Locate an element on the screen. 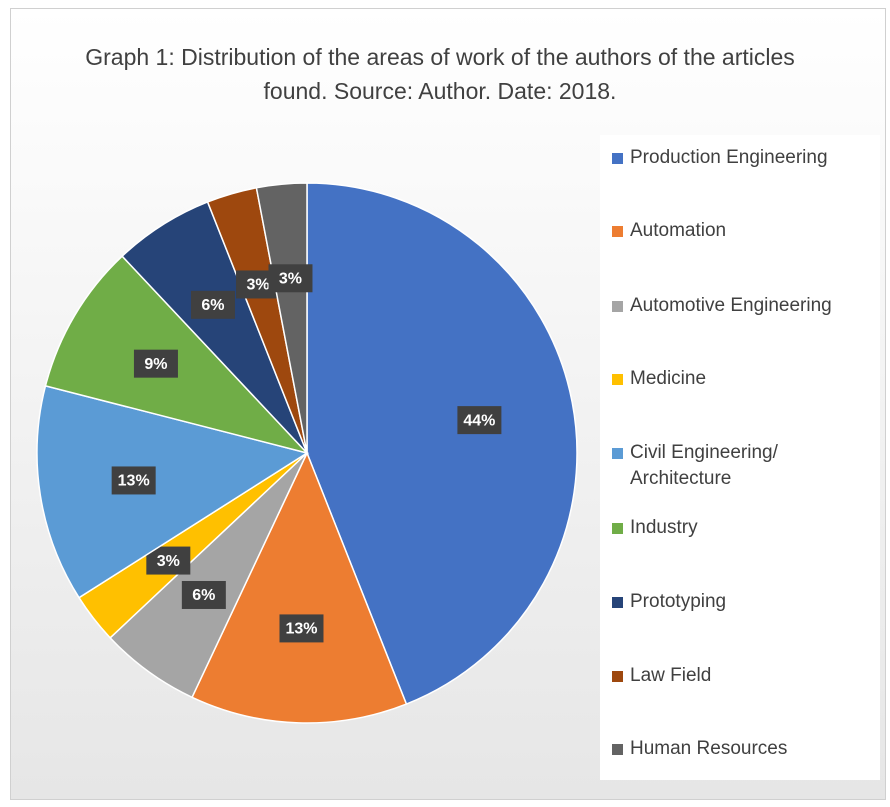 This screenshot has width=890, height=807. legend-item: Industry is located at coordinates (743, 528).